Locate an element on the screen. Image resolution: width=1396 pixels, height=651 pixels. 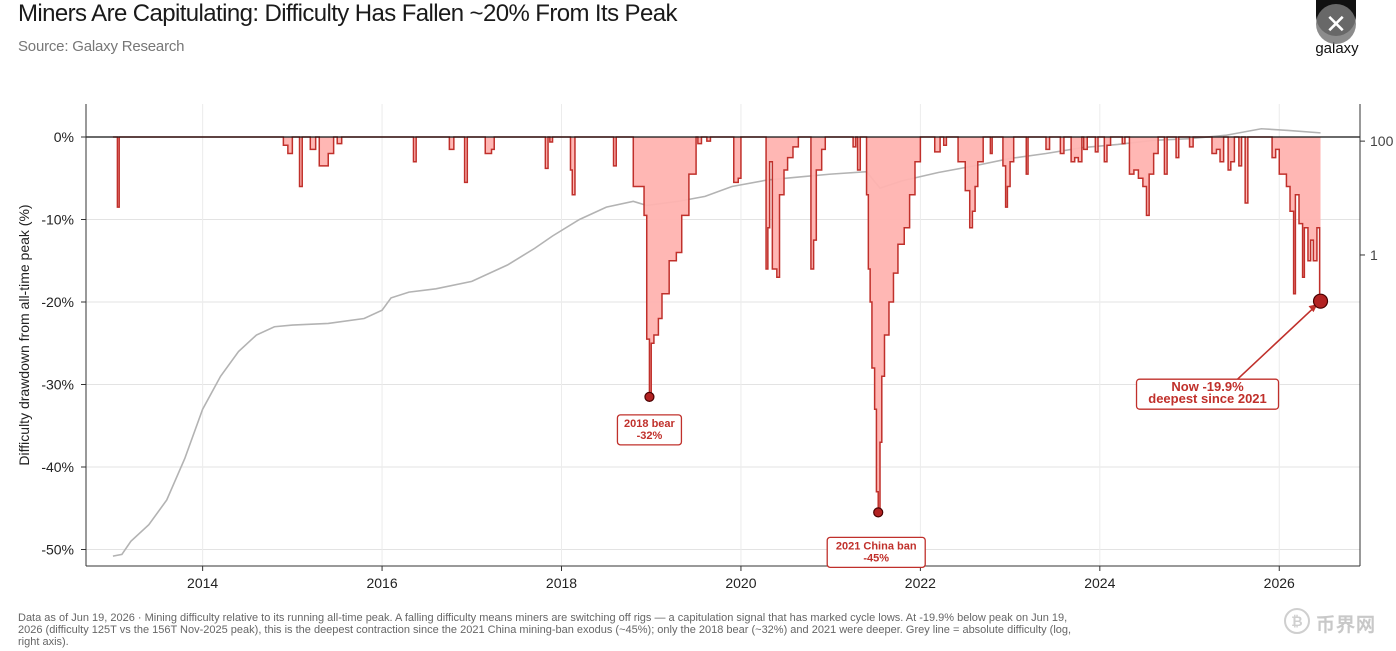
chart-source: Source: Galaxy Research is located at coordinates (101, 46).